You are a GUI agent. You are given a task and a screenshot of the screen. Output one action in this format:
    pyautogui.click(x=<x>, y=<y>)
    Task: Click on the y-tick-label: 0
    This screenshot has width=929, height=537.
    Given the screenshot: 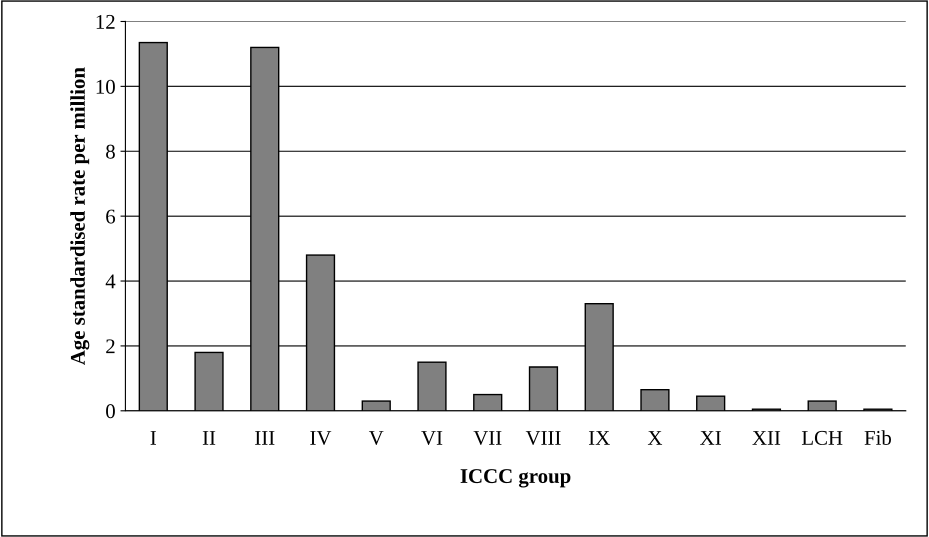 What is the action you would take?
    pyautogui.click(x=110, y=411)
    